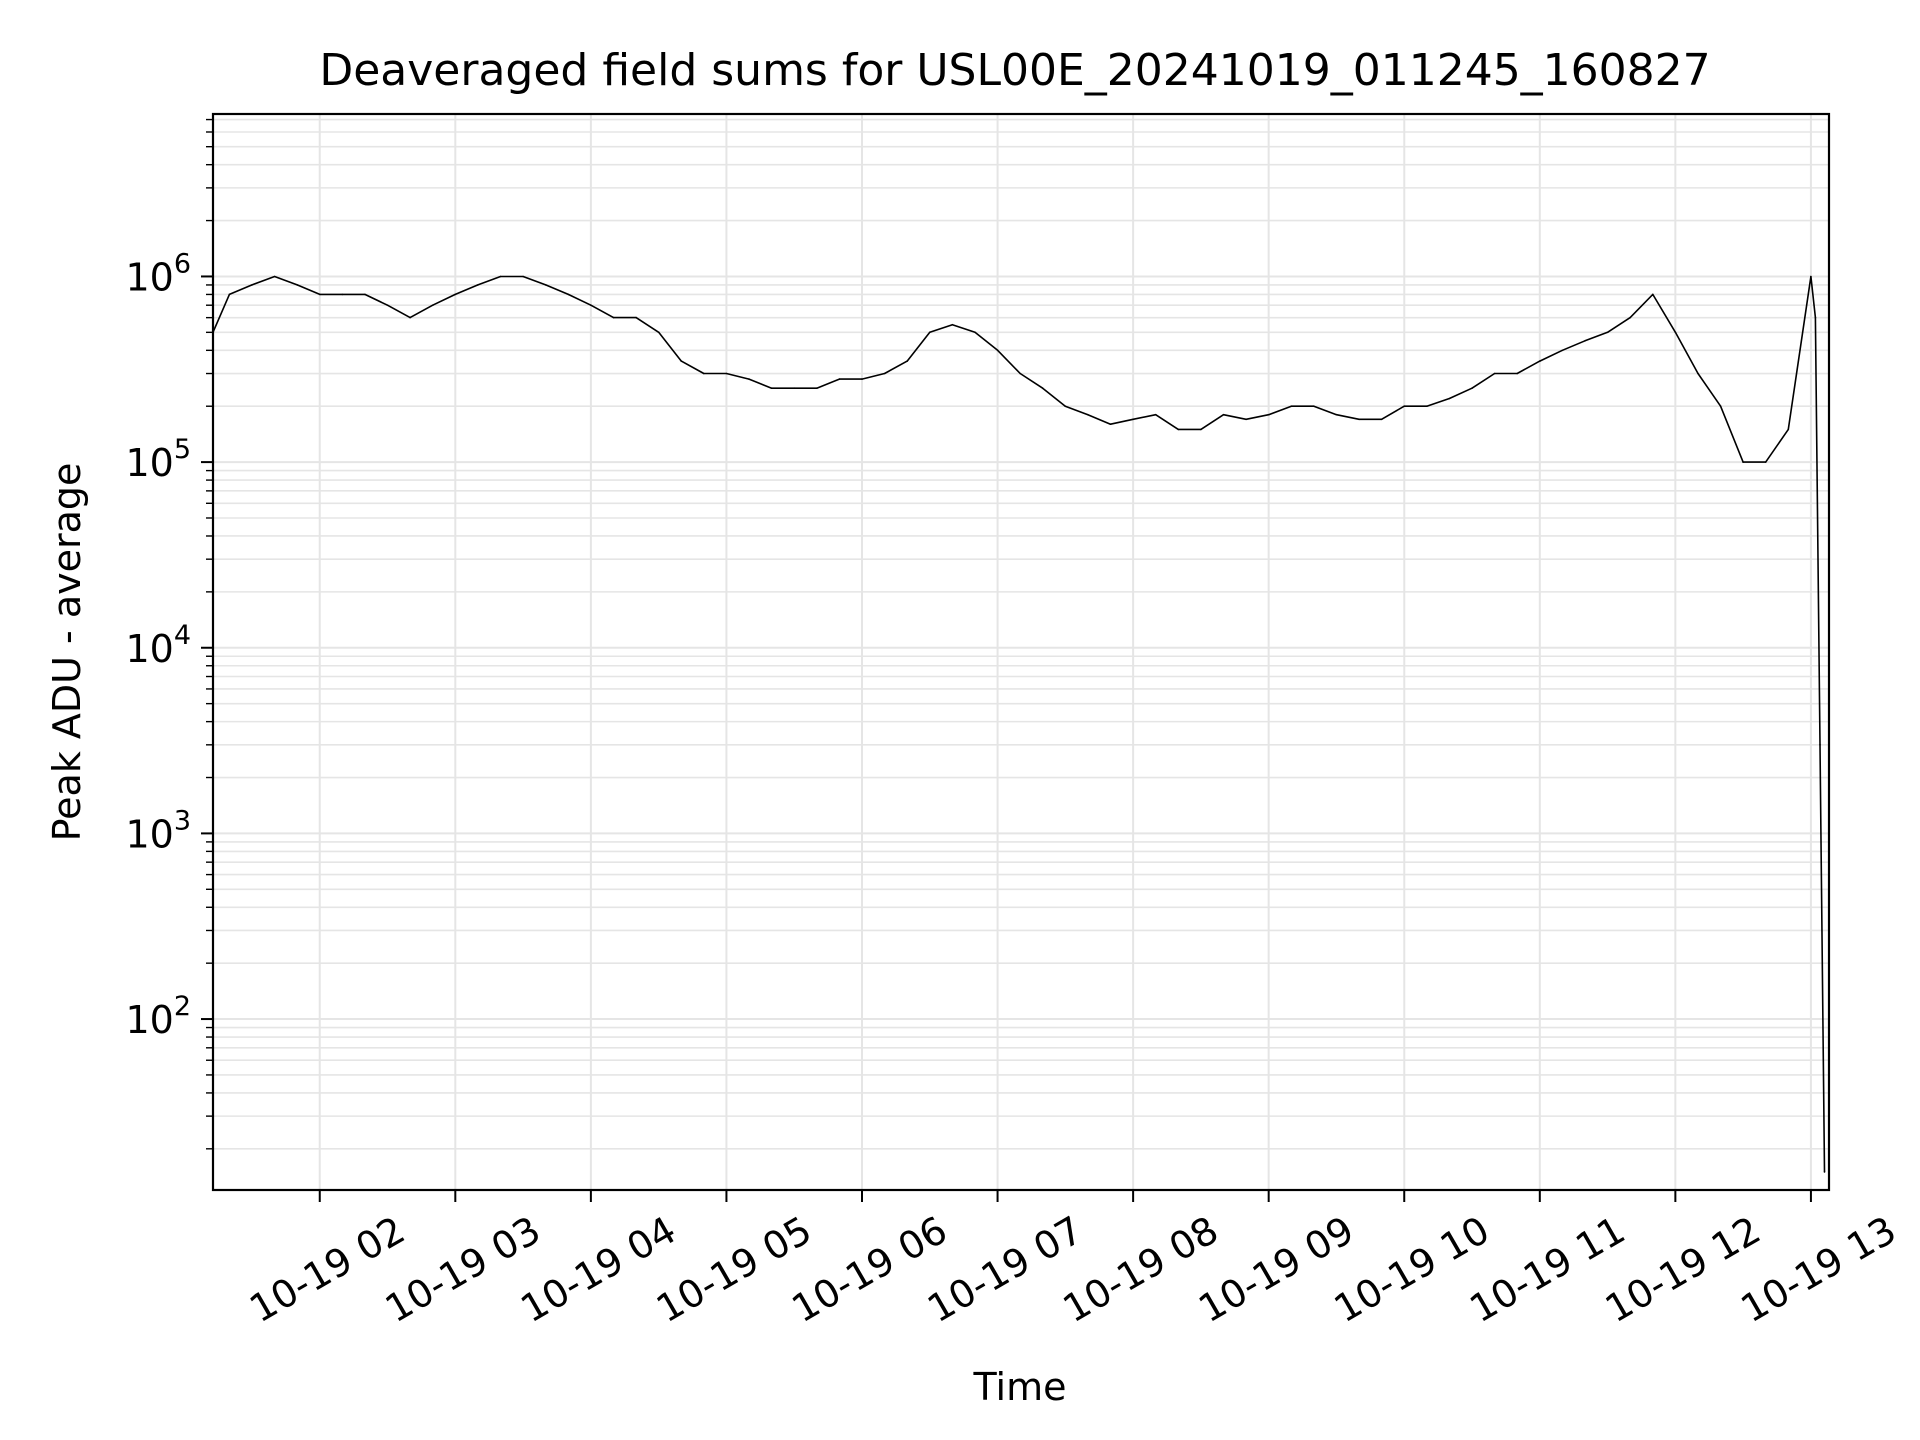 This screenshot has width=1920, height=1440. What do you see at coordinates (158, 830) in the screenshot?
I see `y-tick-label: 10³` at bounding box center [158, 830].